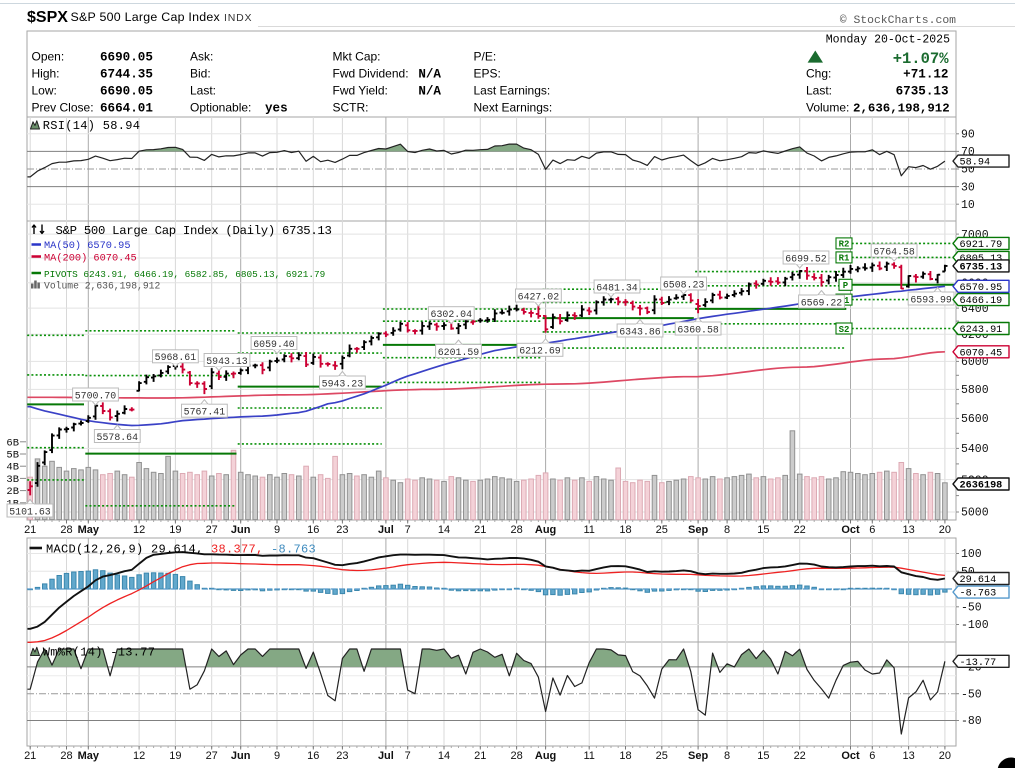  I want to click on svg-text: 13, so click(908, 756).